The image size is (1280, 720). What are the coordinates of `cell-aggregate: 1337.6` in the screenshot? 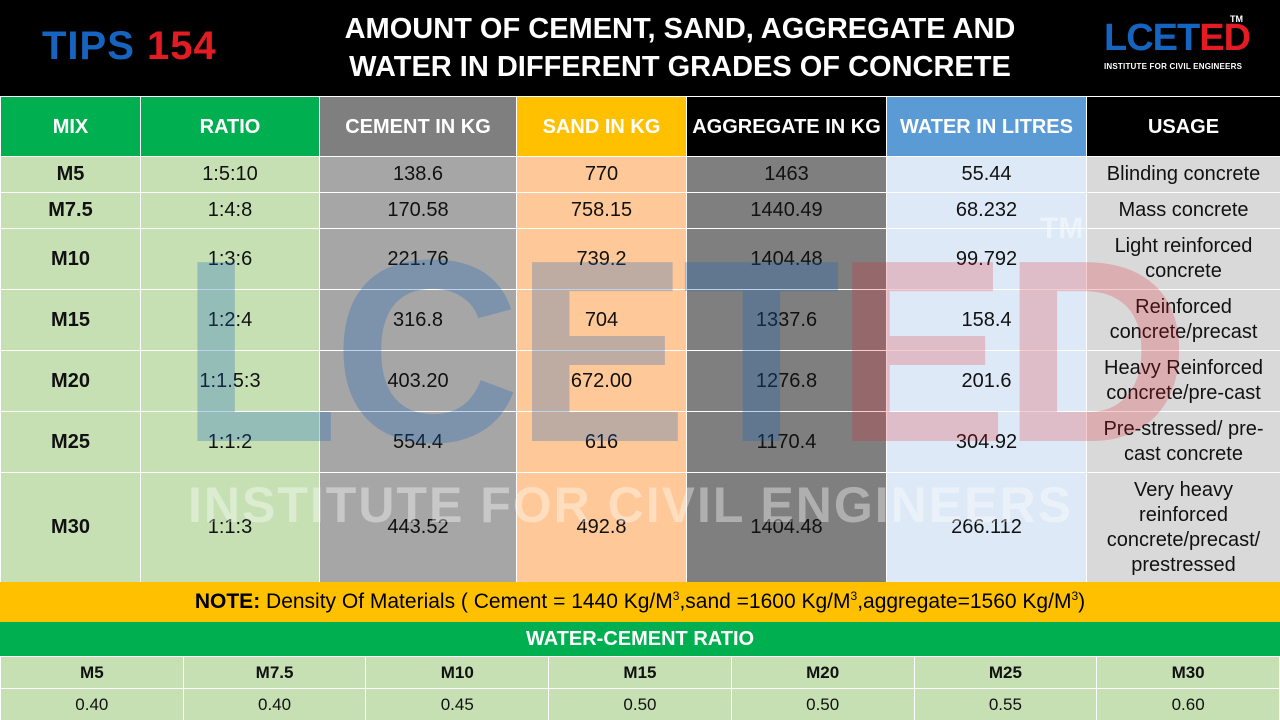 It's located at (786, 320).